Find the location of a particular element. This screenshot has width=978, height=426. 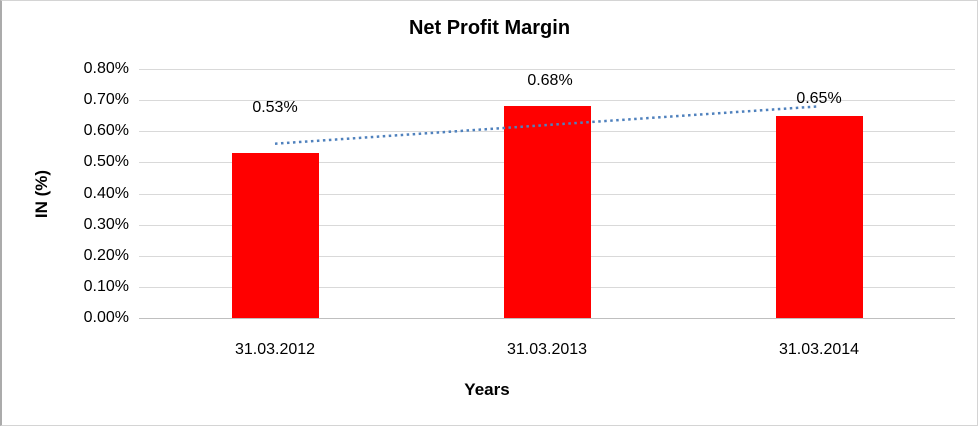

x-axis-title: Years is located at coordinates (487, 389).